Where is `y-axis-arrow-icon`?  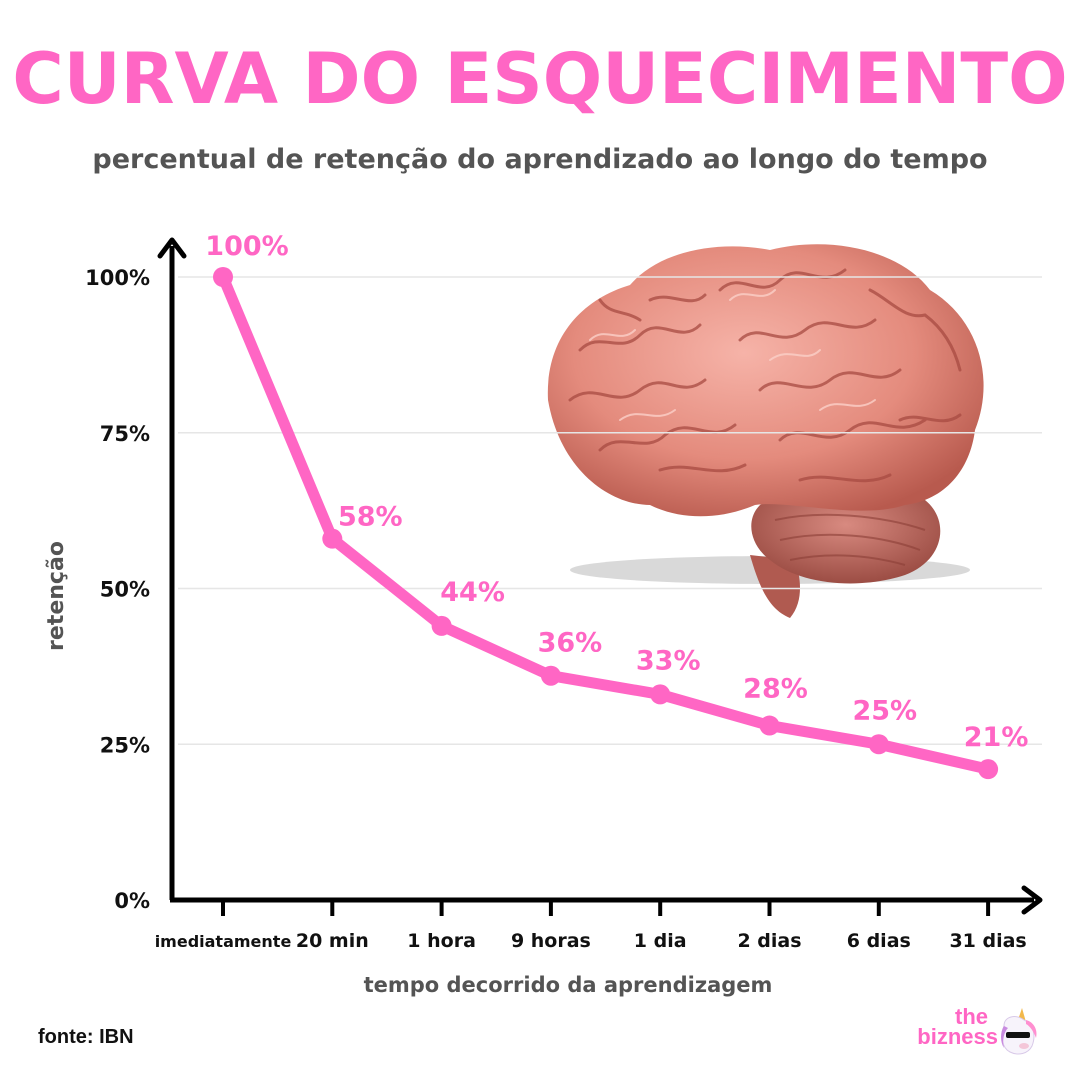 y-axis-arrow-icon is located at coordinates (172, 248).